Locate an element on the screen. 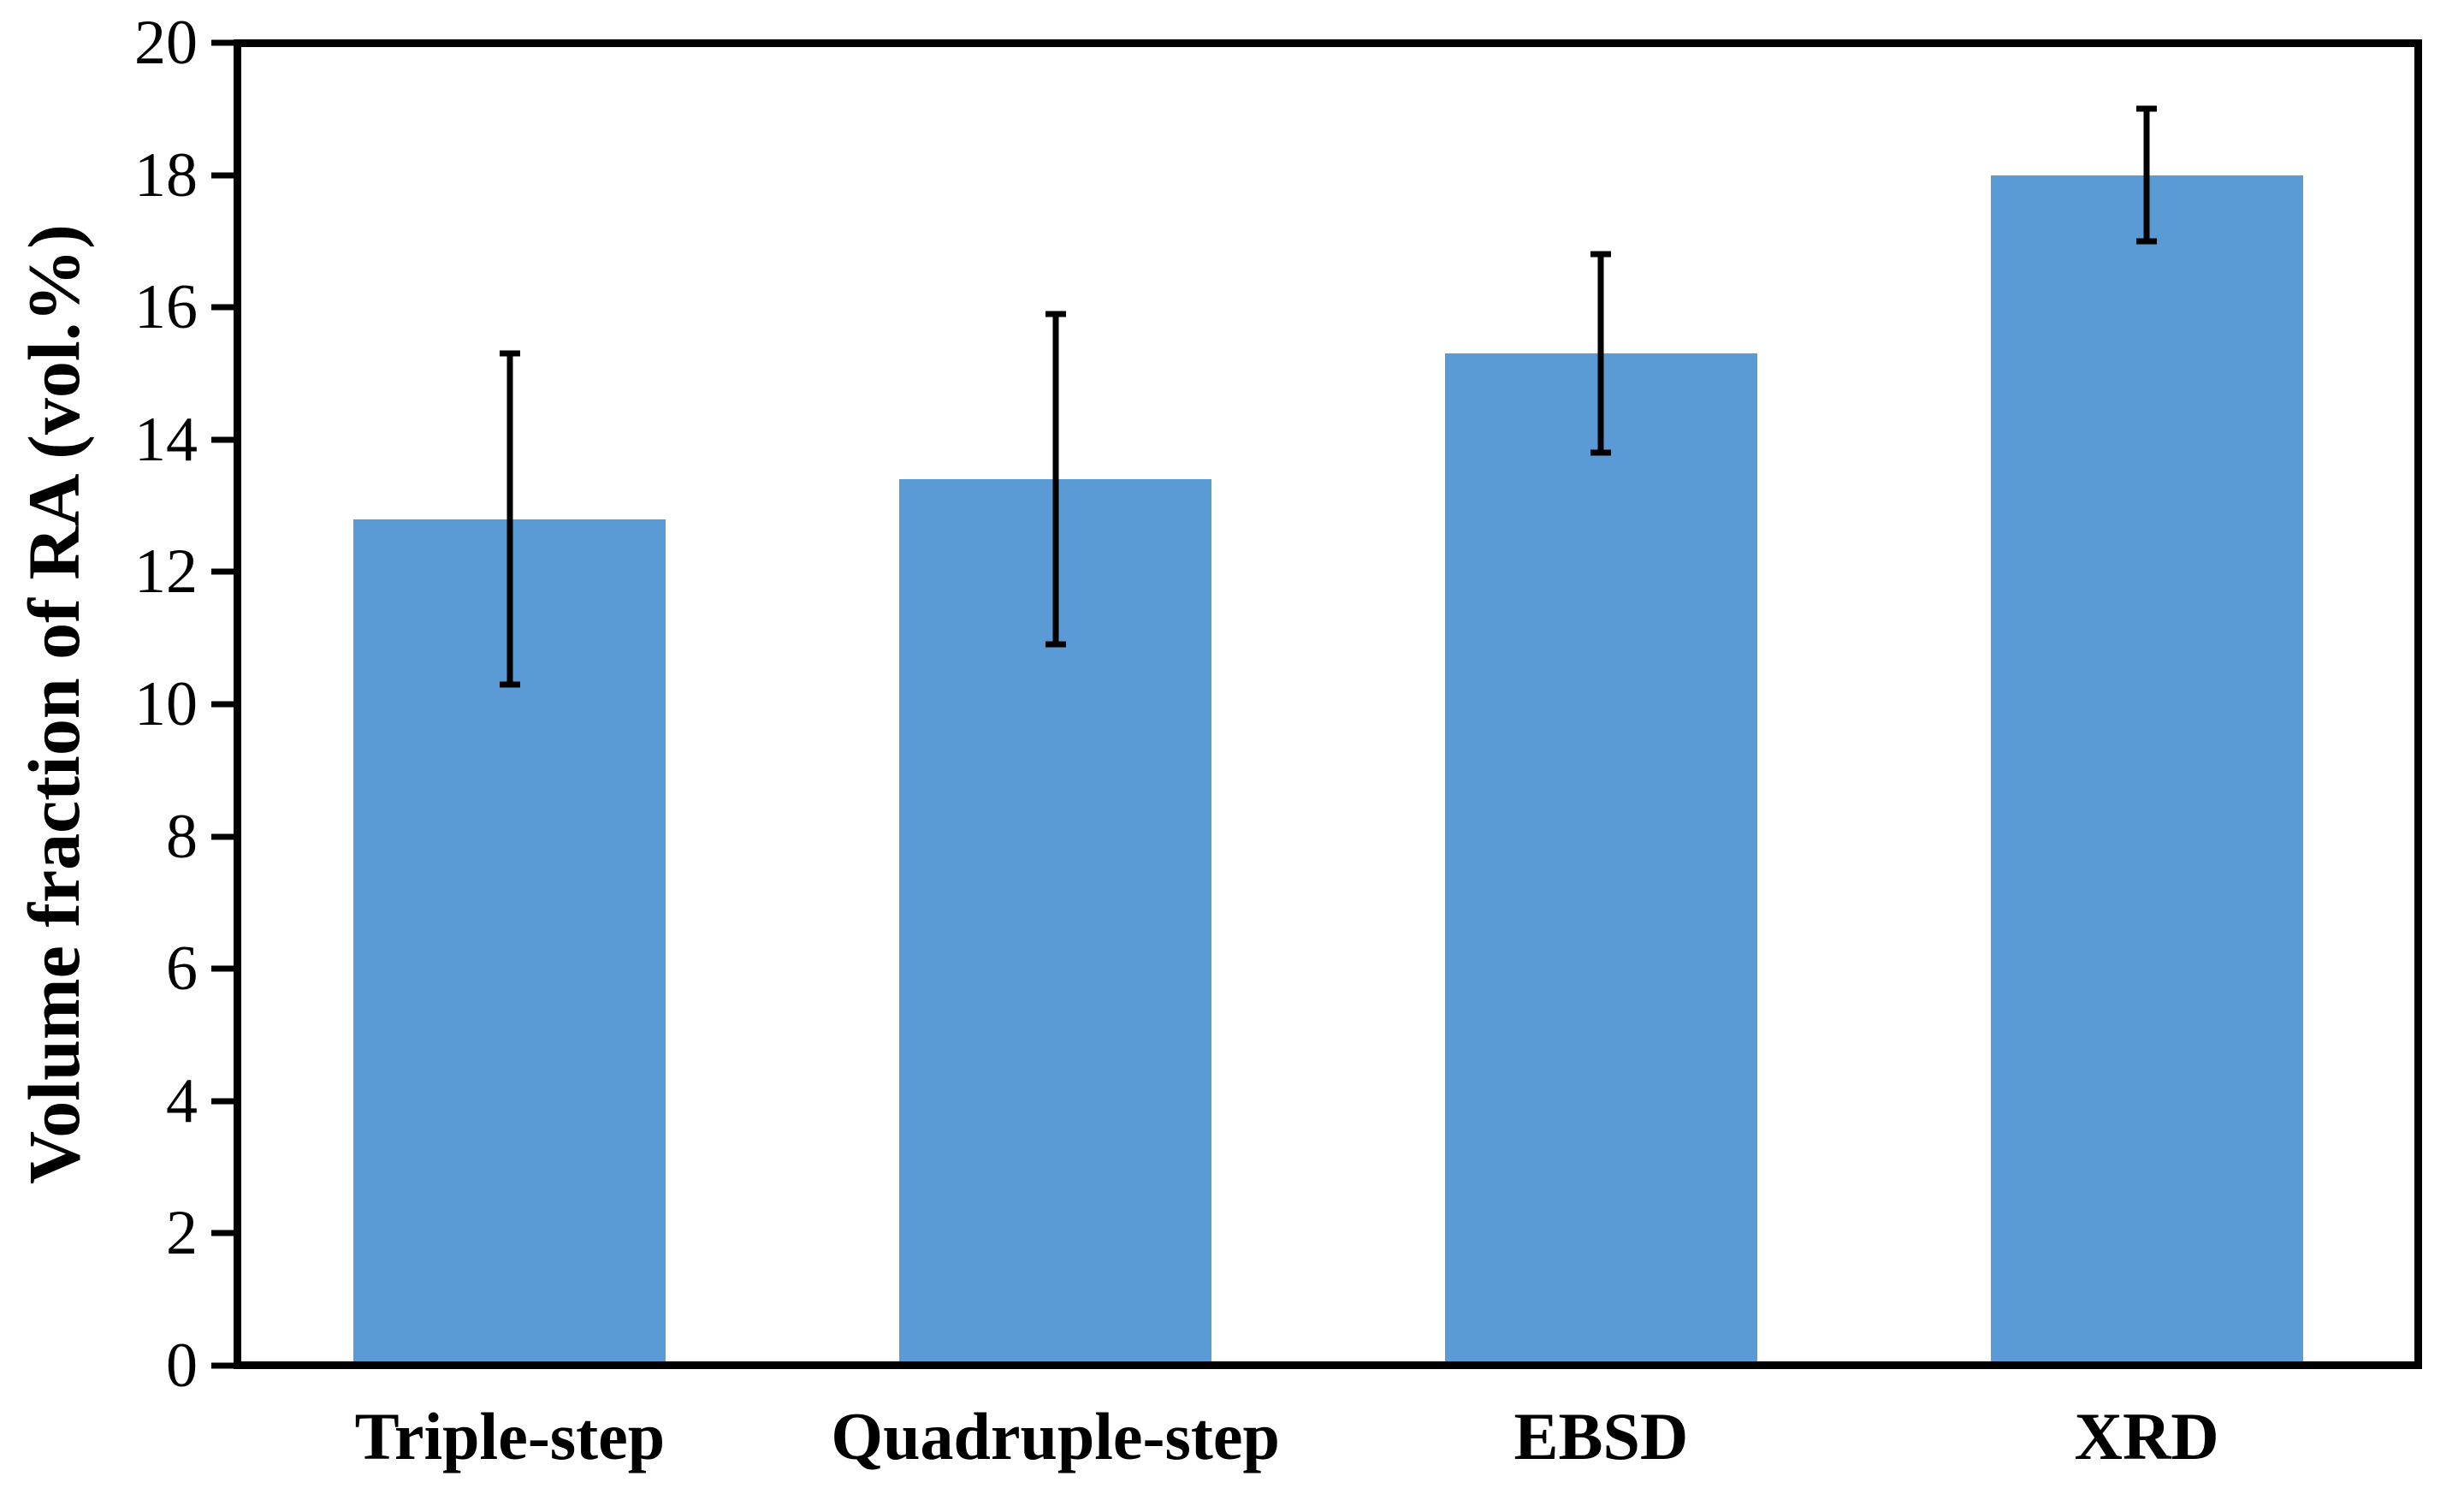 This screenshot has width=2464, height=1494. plot-border-right is located at coordinates (2418, 704).